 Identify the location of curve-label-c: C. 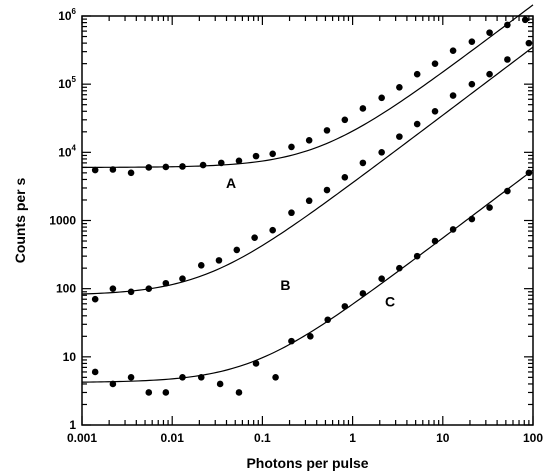
(390, 301).